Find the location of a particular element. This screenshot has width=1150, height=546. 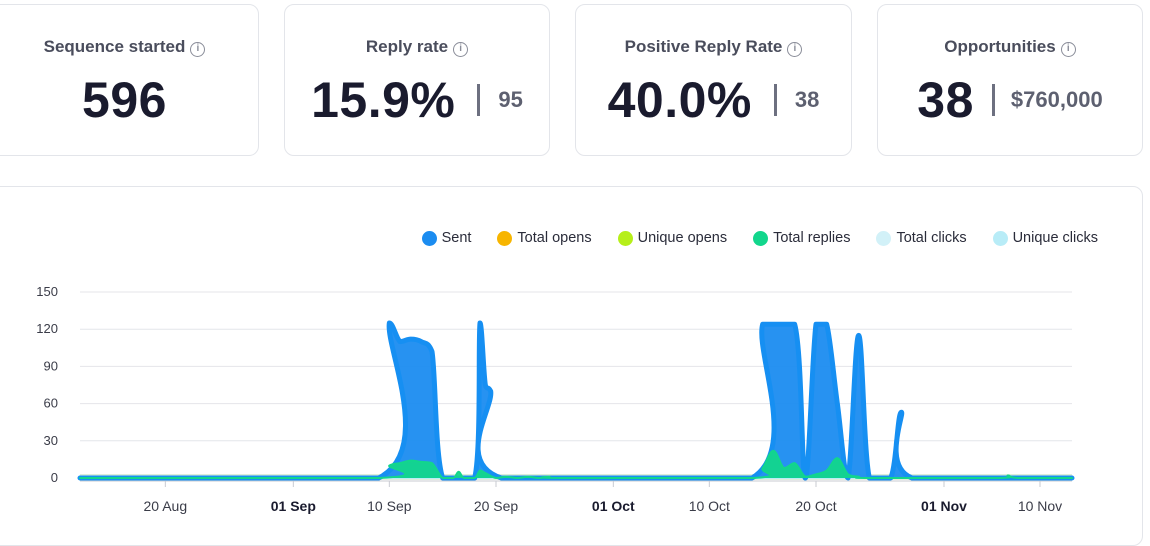

legend-item-sent: Sent is located at coordinates (446, 238).